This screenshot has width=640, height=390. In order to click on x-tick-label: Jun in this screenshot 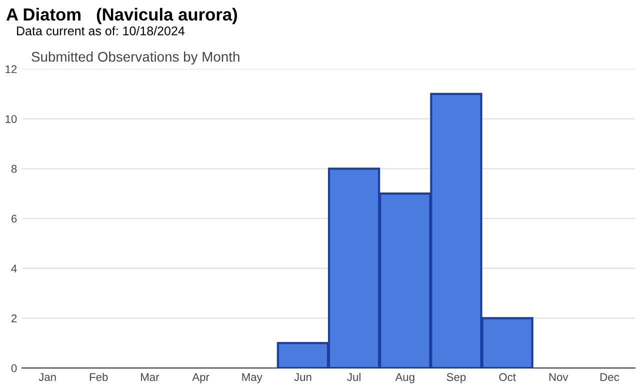, I will do `click(303, 377)`.